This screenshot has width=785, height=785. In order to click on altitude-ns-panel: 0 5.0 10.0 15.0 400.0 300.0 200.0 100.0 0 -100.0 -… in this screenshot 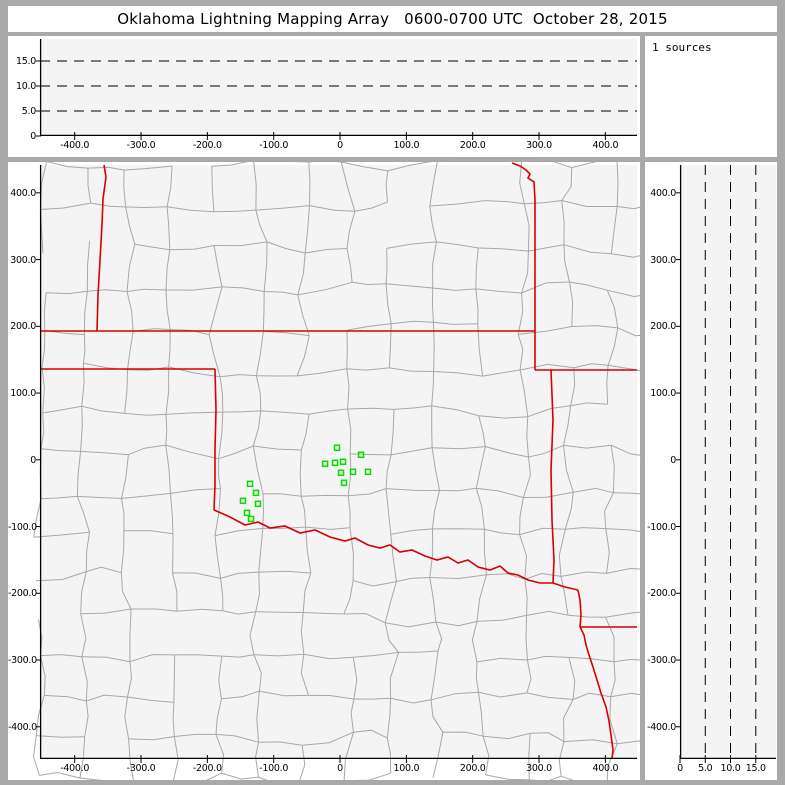, I will do `click(711, 471)`.